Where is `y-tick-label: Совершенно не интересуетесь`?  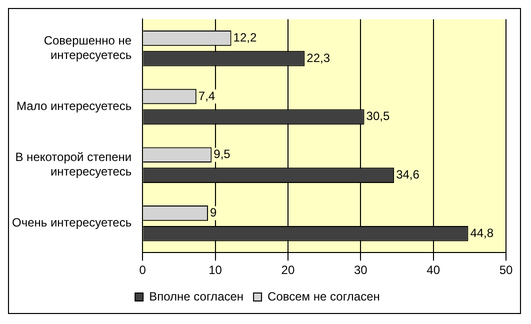 y-tick-label: Совершенно не интересуетесь is located at coordinates (88, 47).